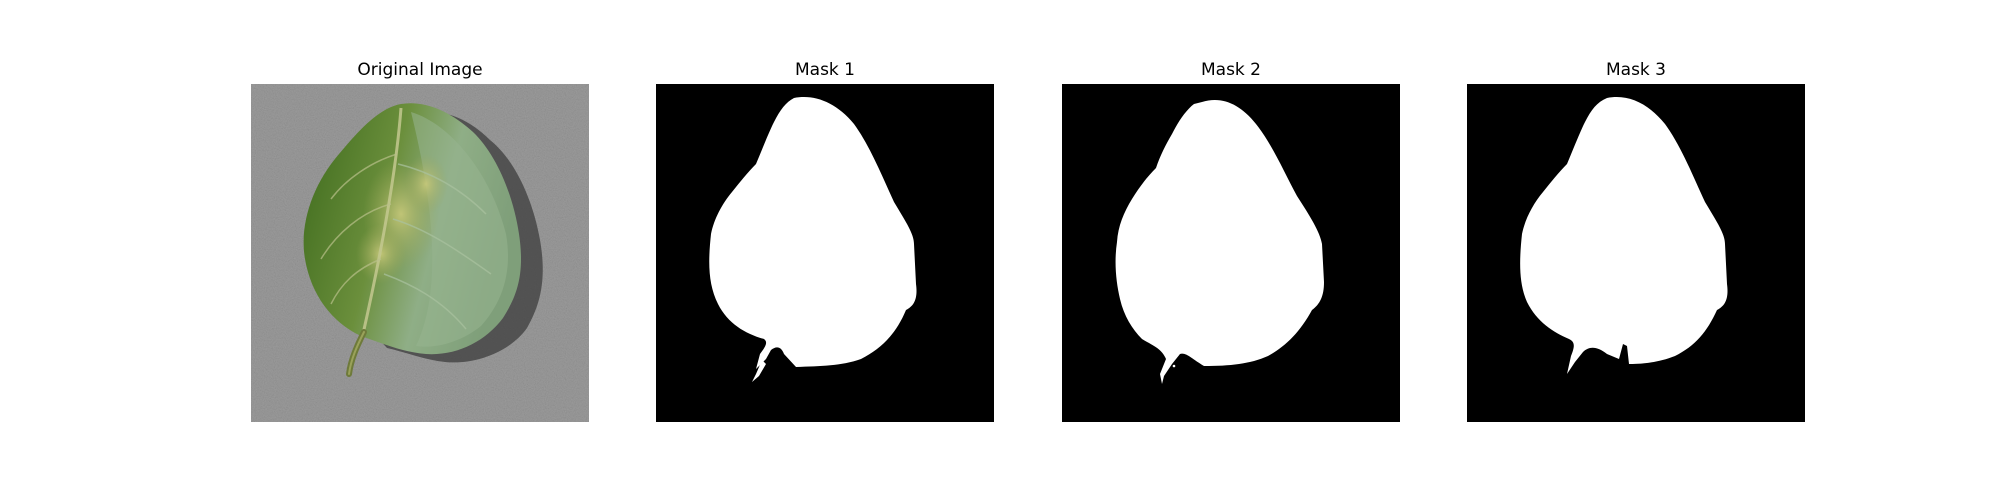 This screenshot has height=500, width=2000. Describe the element at coordinates (824, 70) in the screenshot. I see `panel-title: Mask 1` at that location.